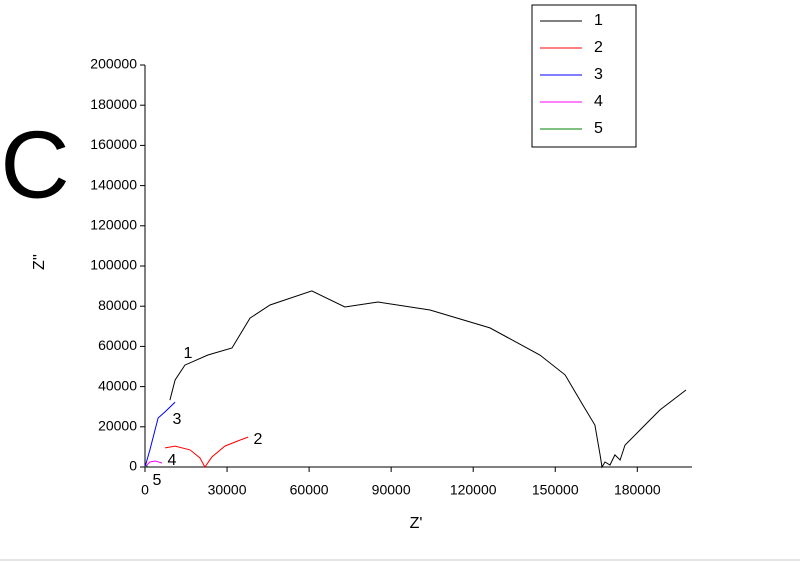  What do you see at coordinates (309, 490) in the screenshot?
I see `x-tick-label: 60000` at bounding box center [309, 490].